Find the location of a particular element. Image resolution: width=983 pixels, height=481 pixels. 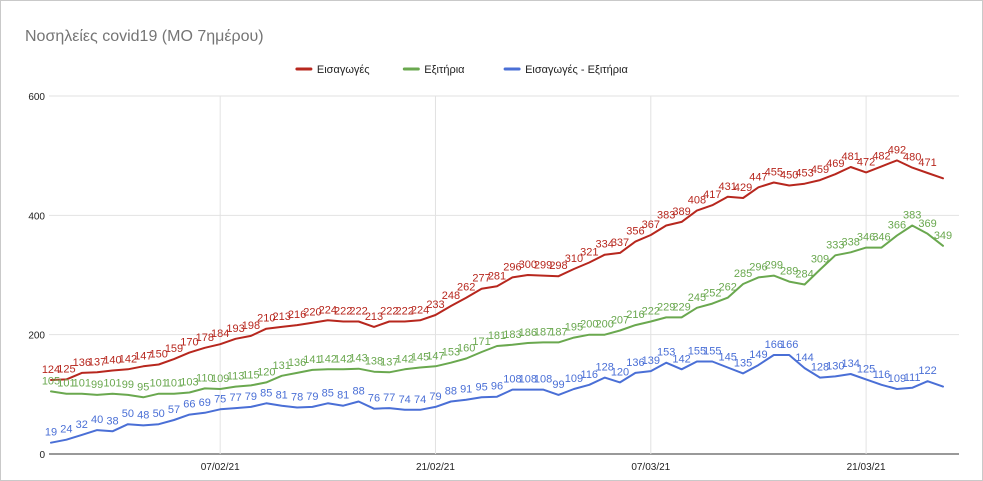

data-label: 116 is located at coordinates (590, 375).